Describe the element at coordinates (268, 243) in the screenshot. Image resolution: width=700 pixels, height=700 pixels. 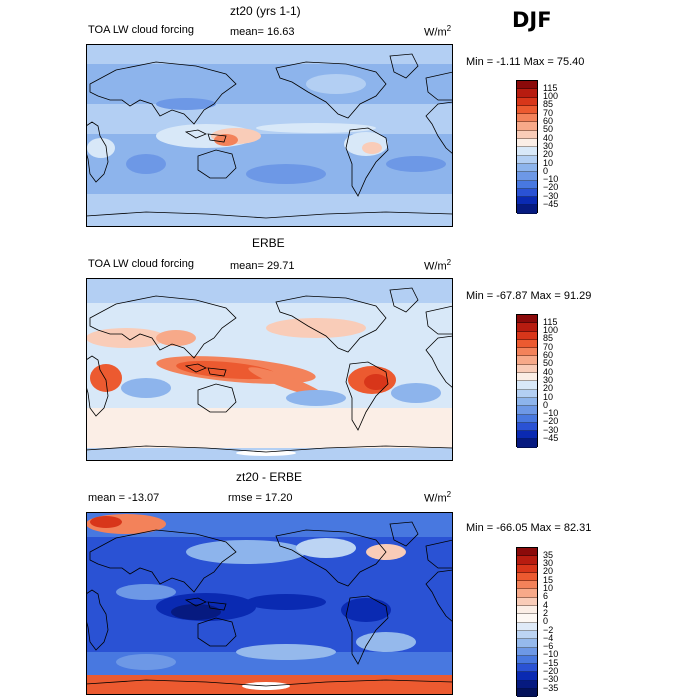
I see `panel2-title: ERBE` at that location.